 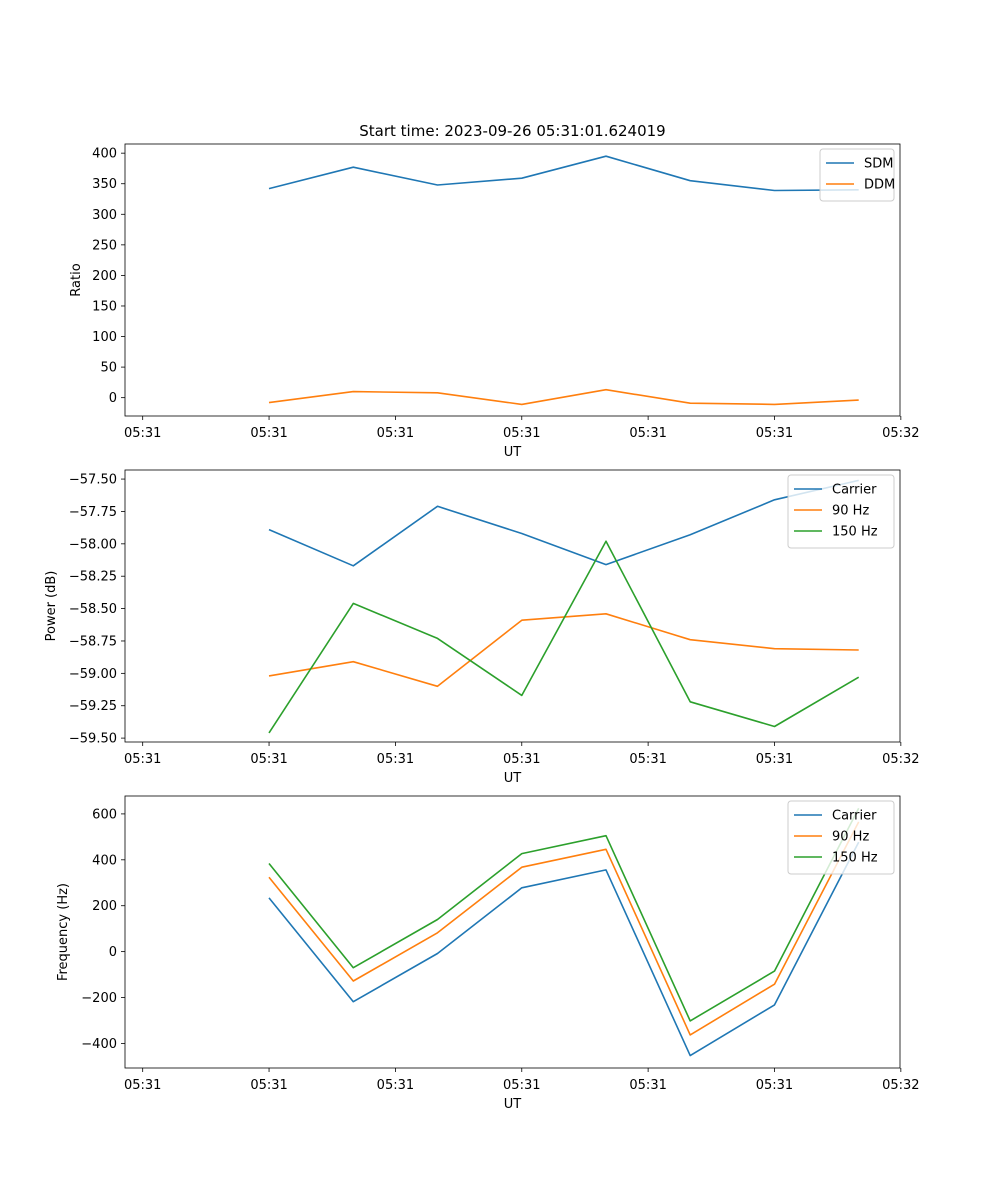 What do you see at coordinates (108, 368) in the screenshot?
I see `chart-1-y-tick-label: 50` at bounding box center [108, 368].